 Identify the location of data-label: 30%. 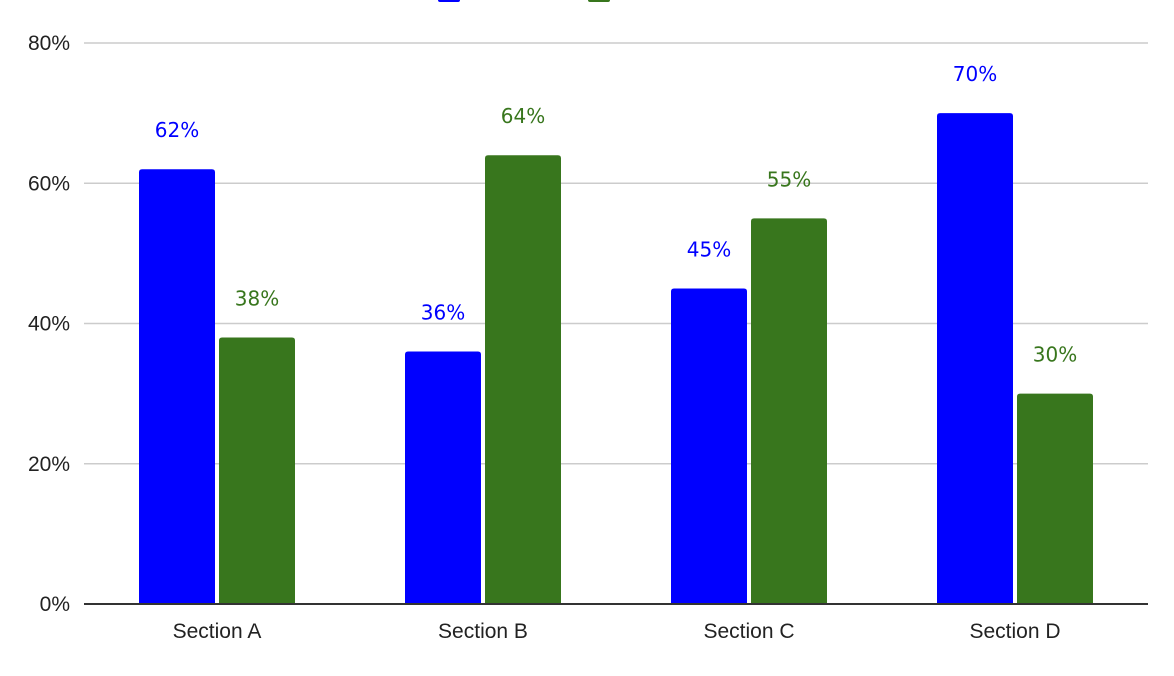
(1055, 355).